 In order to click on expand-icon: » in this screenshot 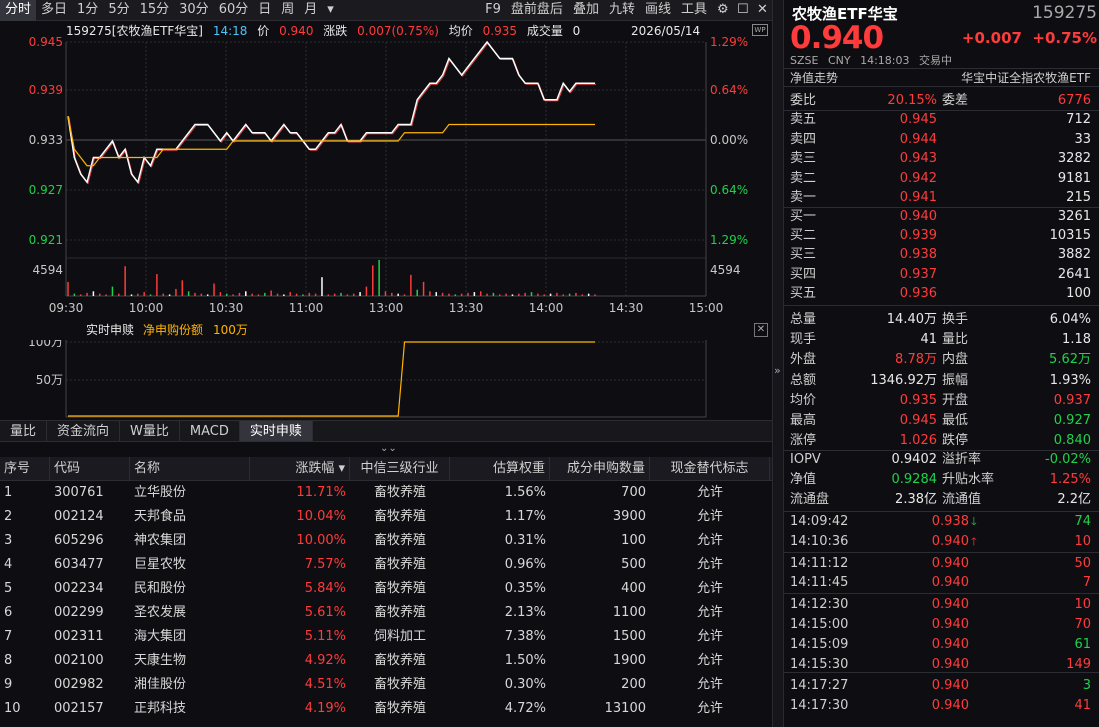, I will do `click(777, 370)`.